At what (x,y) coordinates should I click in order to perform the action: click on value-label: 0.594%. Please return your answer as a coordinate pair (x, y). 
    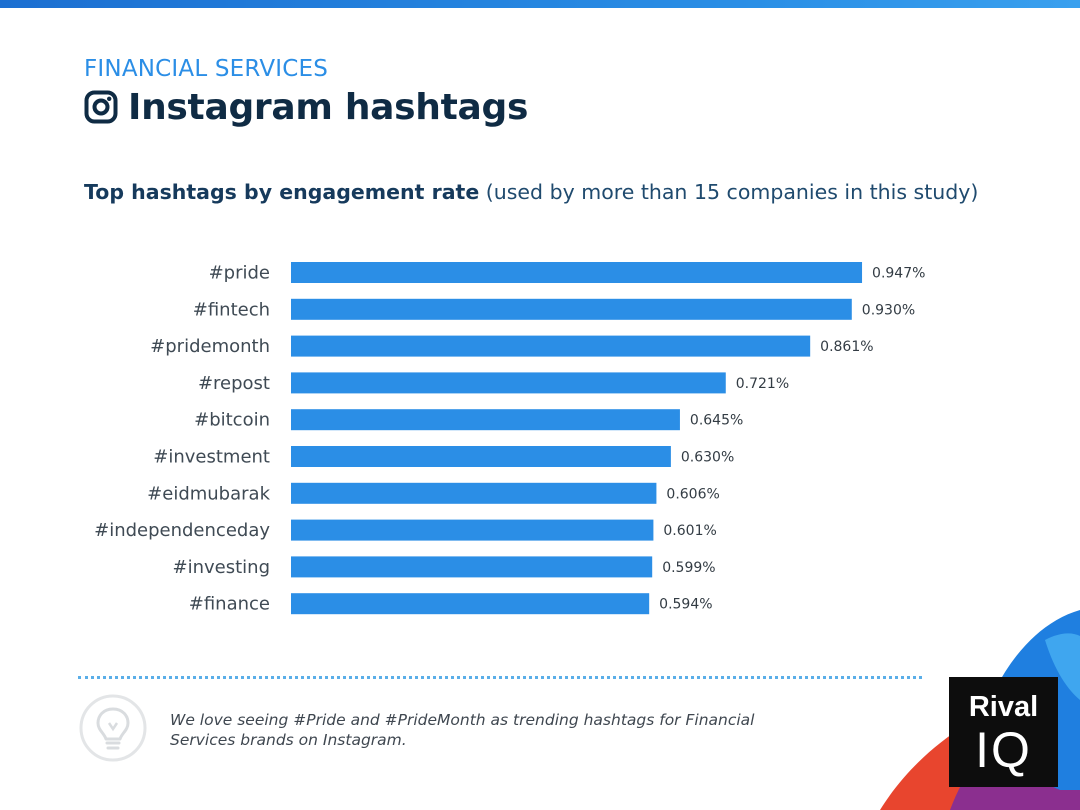
    Looking at the image, I should click on (685, 605).